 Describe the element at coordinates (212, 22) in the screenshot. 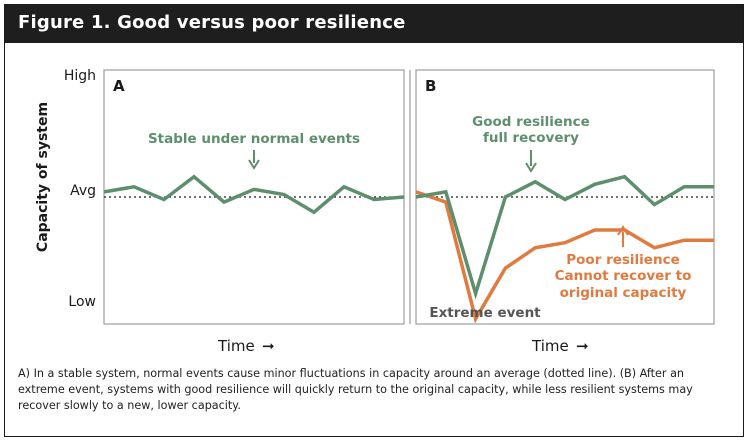

I see `figure-title: Figure 1. Good versus poor resilience` at that location.